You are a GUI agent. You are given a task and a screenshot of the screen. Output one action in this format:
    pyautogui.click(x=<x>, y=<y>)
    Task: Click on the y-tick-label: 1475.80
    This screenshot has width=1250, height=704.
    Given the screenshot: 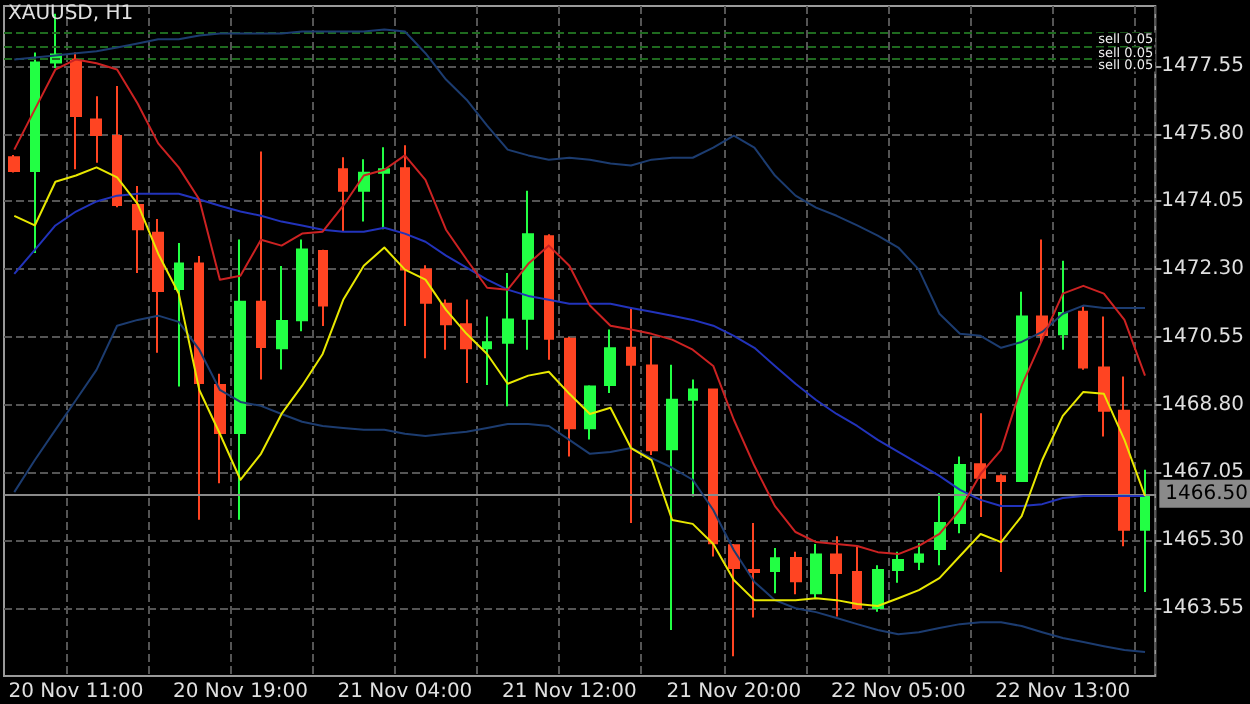 What is the action you would take?
    pyautogui.click(x=1203, y=133)
    